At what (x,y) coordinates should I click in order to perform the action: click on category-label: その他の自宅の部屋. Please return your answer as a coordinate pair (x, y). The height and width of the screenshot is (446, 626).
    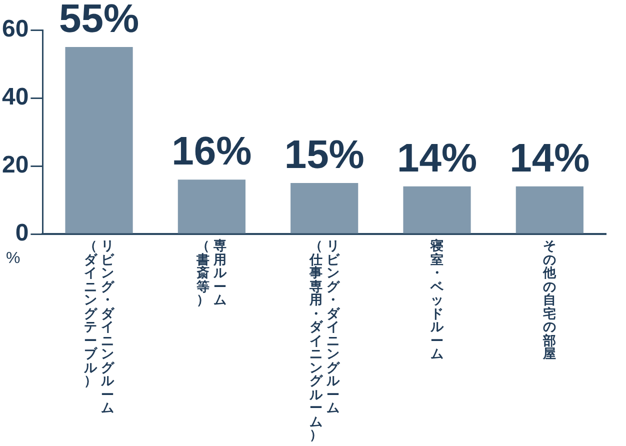
    Looking at the image, I should click on (549, 300).